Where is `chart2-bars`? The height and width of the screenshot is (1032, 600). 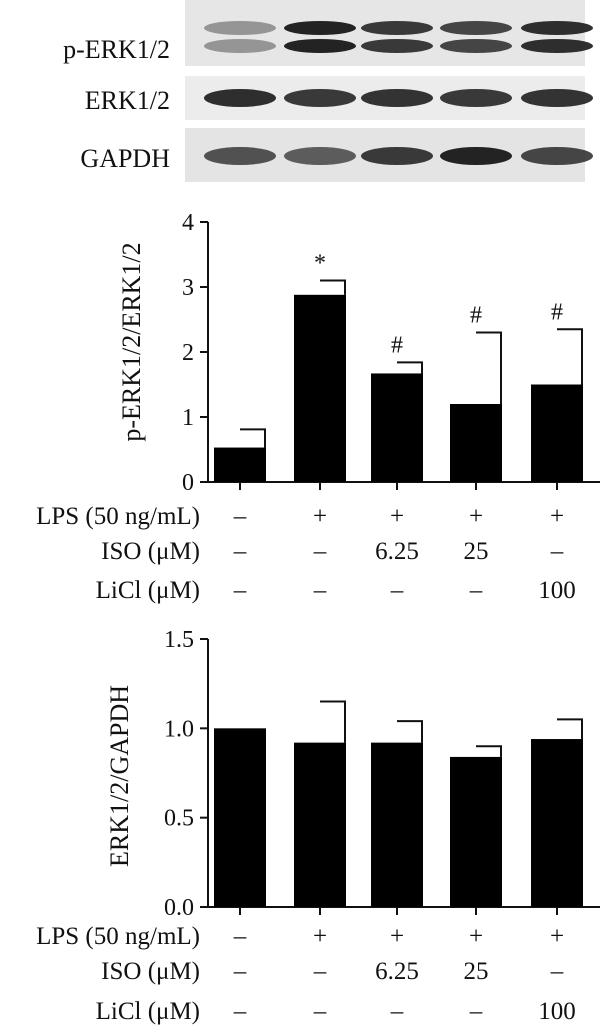
chart2-bars is located at coordinates (398, 807).